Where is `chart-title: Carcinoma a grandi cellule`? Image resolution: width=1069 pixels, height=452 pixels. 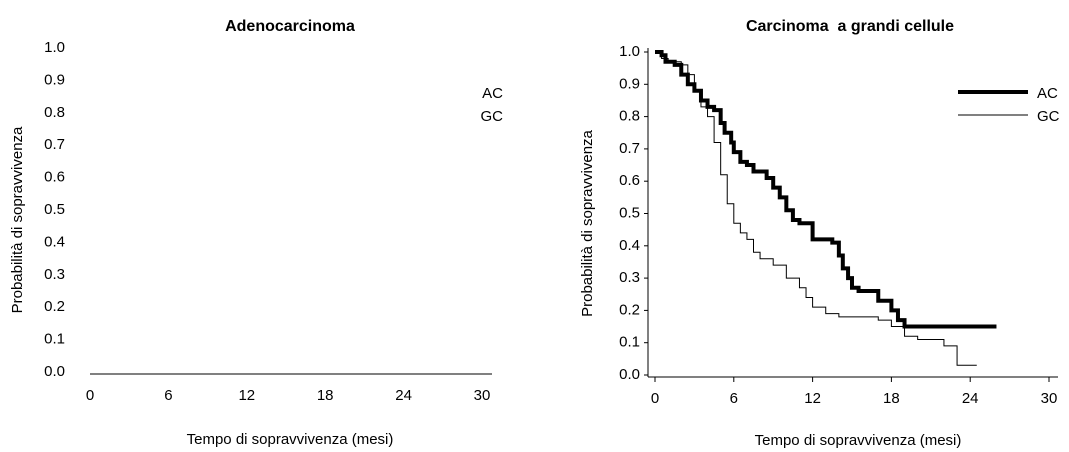
chart-title: Carcinoma a grandi cellule is located at coordinates (850, 26).